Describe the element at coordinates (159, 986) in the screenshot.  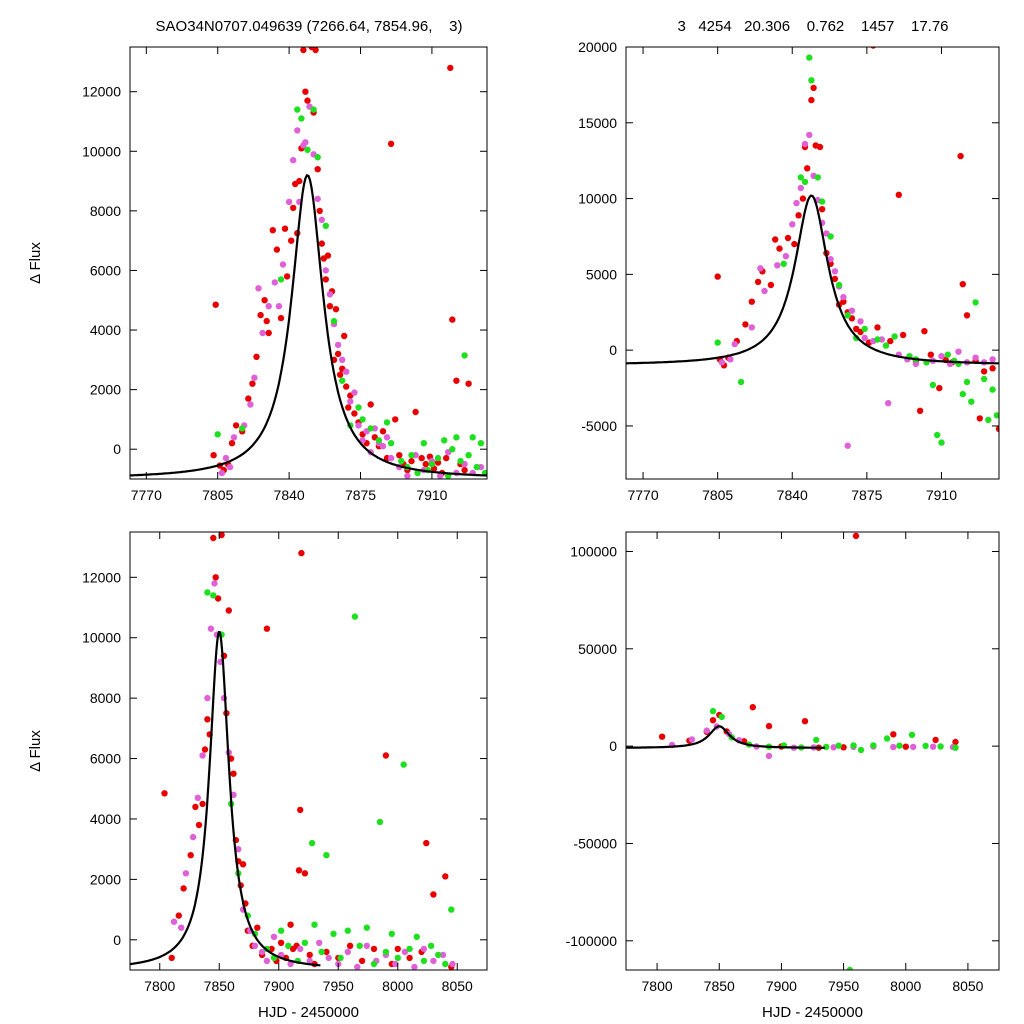
I see `x-tick-label: 7800` at that location.